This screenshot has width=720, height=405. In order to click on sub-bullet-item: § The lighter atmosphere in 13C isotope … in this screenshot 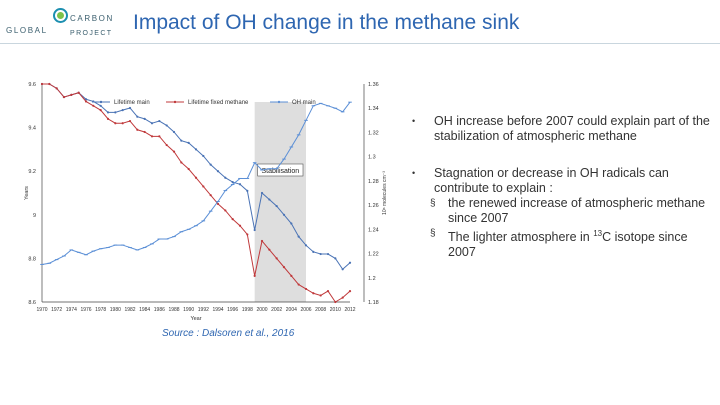, I will do `click(562, 243)`.